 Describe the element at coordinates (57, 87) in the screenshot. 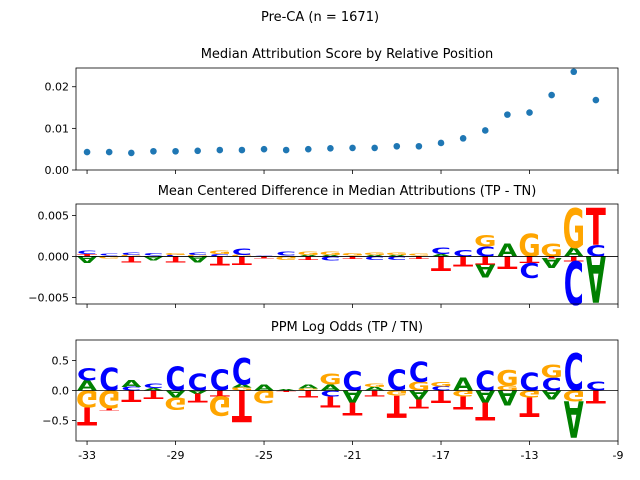

I see `y-tick-label: 0.02` at that location.